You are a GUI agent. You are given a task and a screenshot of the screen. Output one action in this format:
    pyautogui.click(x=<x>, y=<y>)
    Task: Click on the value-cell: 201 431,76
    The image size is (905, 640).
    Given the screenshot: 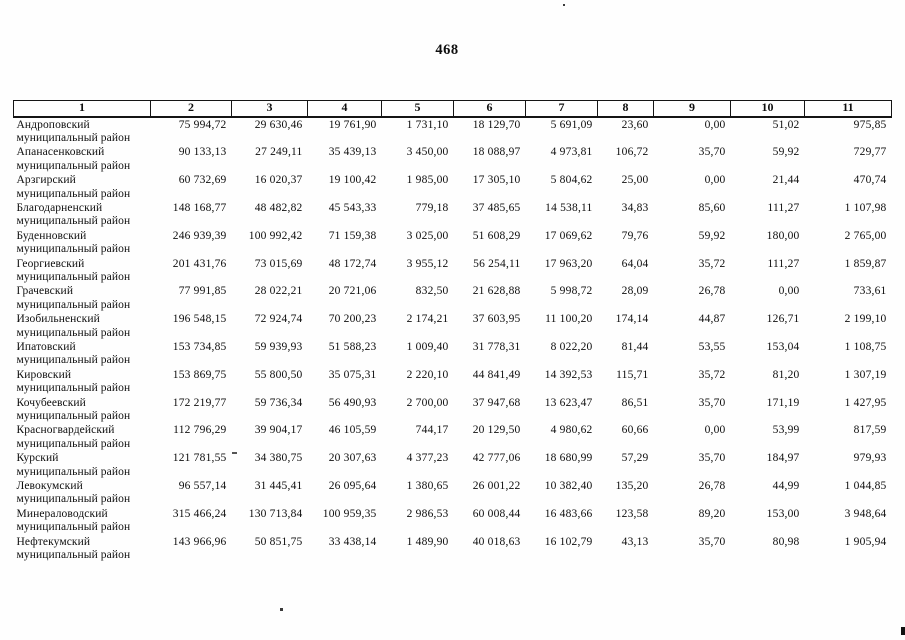 What is the action you would take?
    pyautogui.click(x=199, y=263)
    